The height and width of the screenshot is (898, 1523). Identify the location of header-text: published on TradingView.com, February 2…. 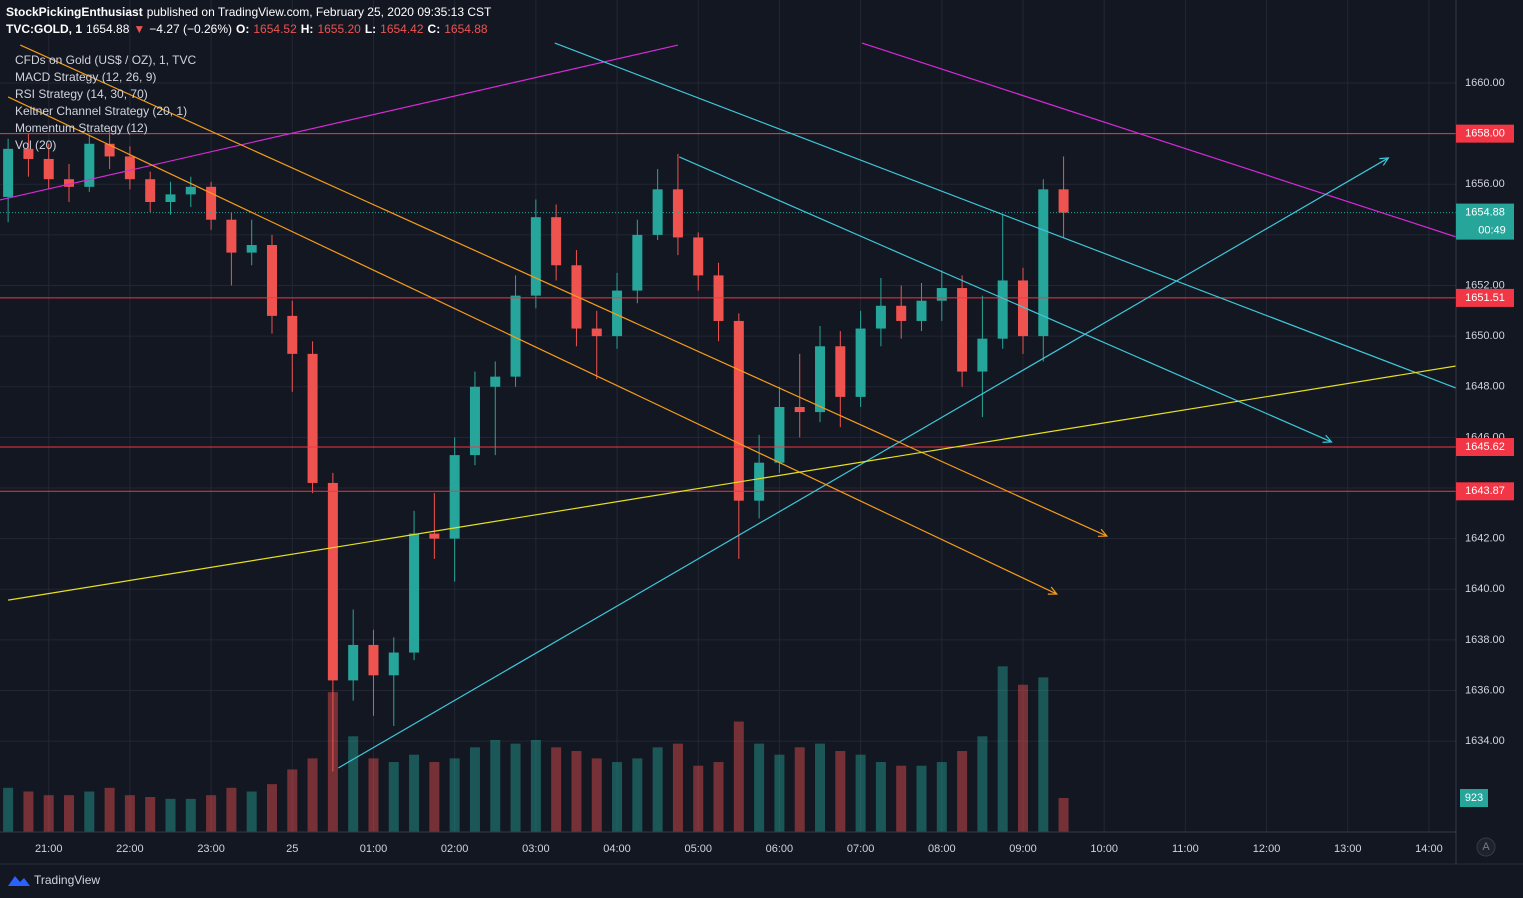
(319, 12).